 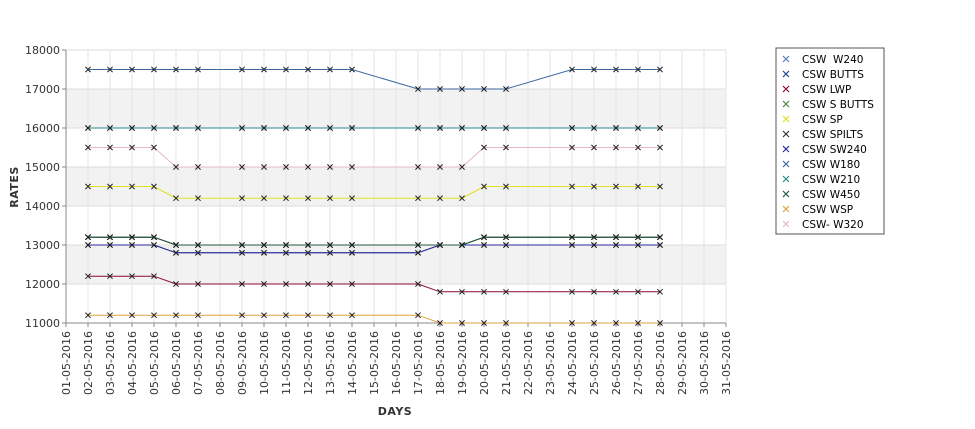 What do you see at coordinates (198, 363) in the screenshot?
I see `x-tick-label: 07-05-2016` at bounding box center [198, 363].